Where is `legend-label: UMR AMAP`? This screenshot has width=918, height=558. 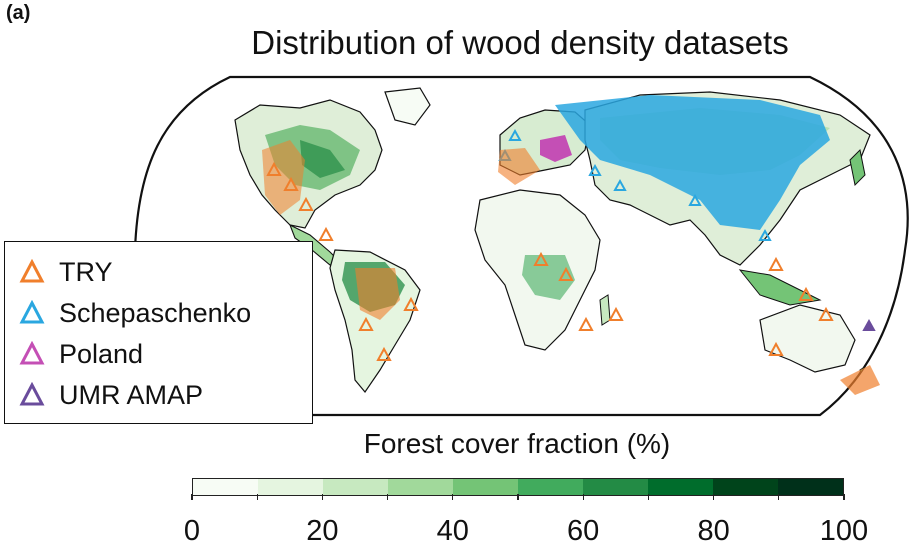
legend-label: UMR AMAP is located at coordinates (131, 394).